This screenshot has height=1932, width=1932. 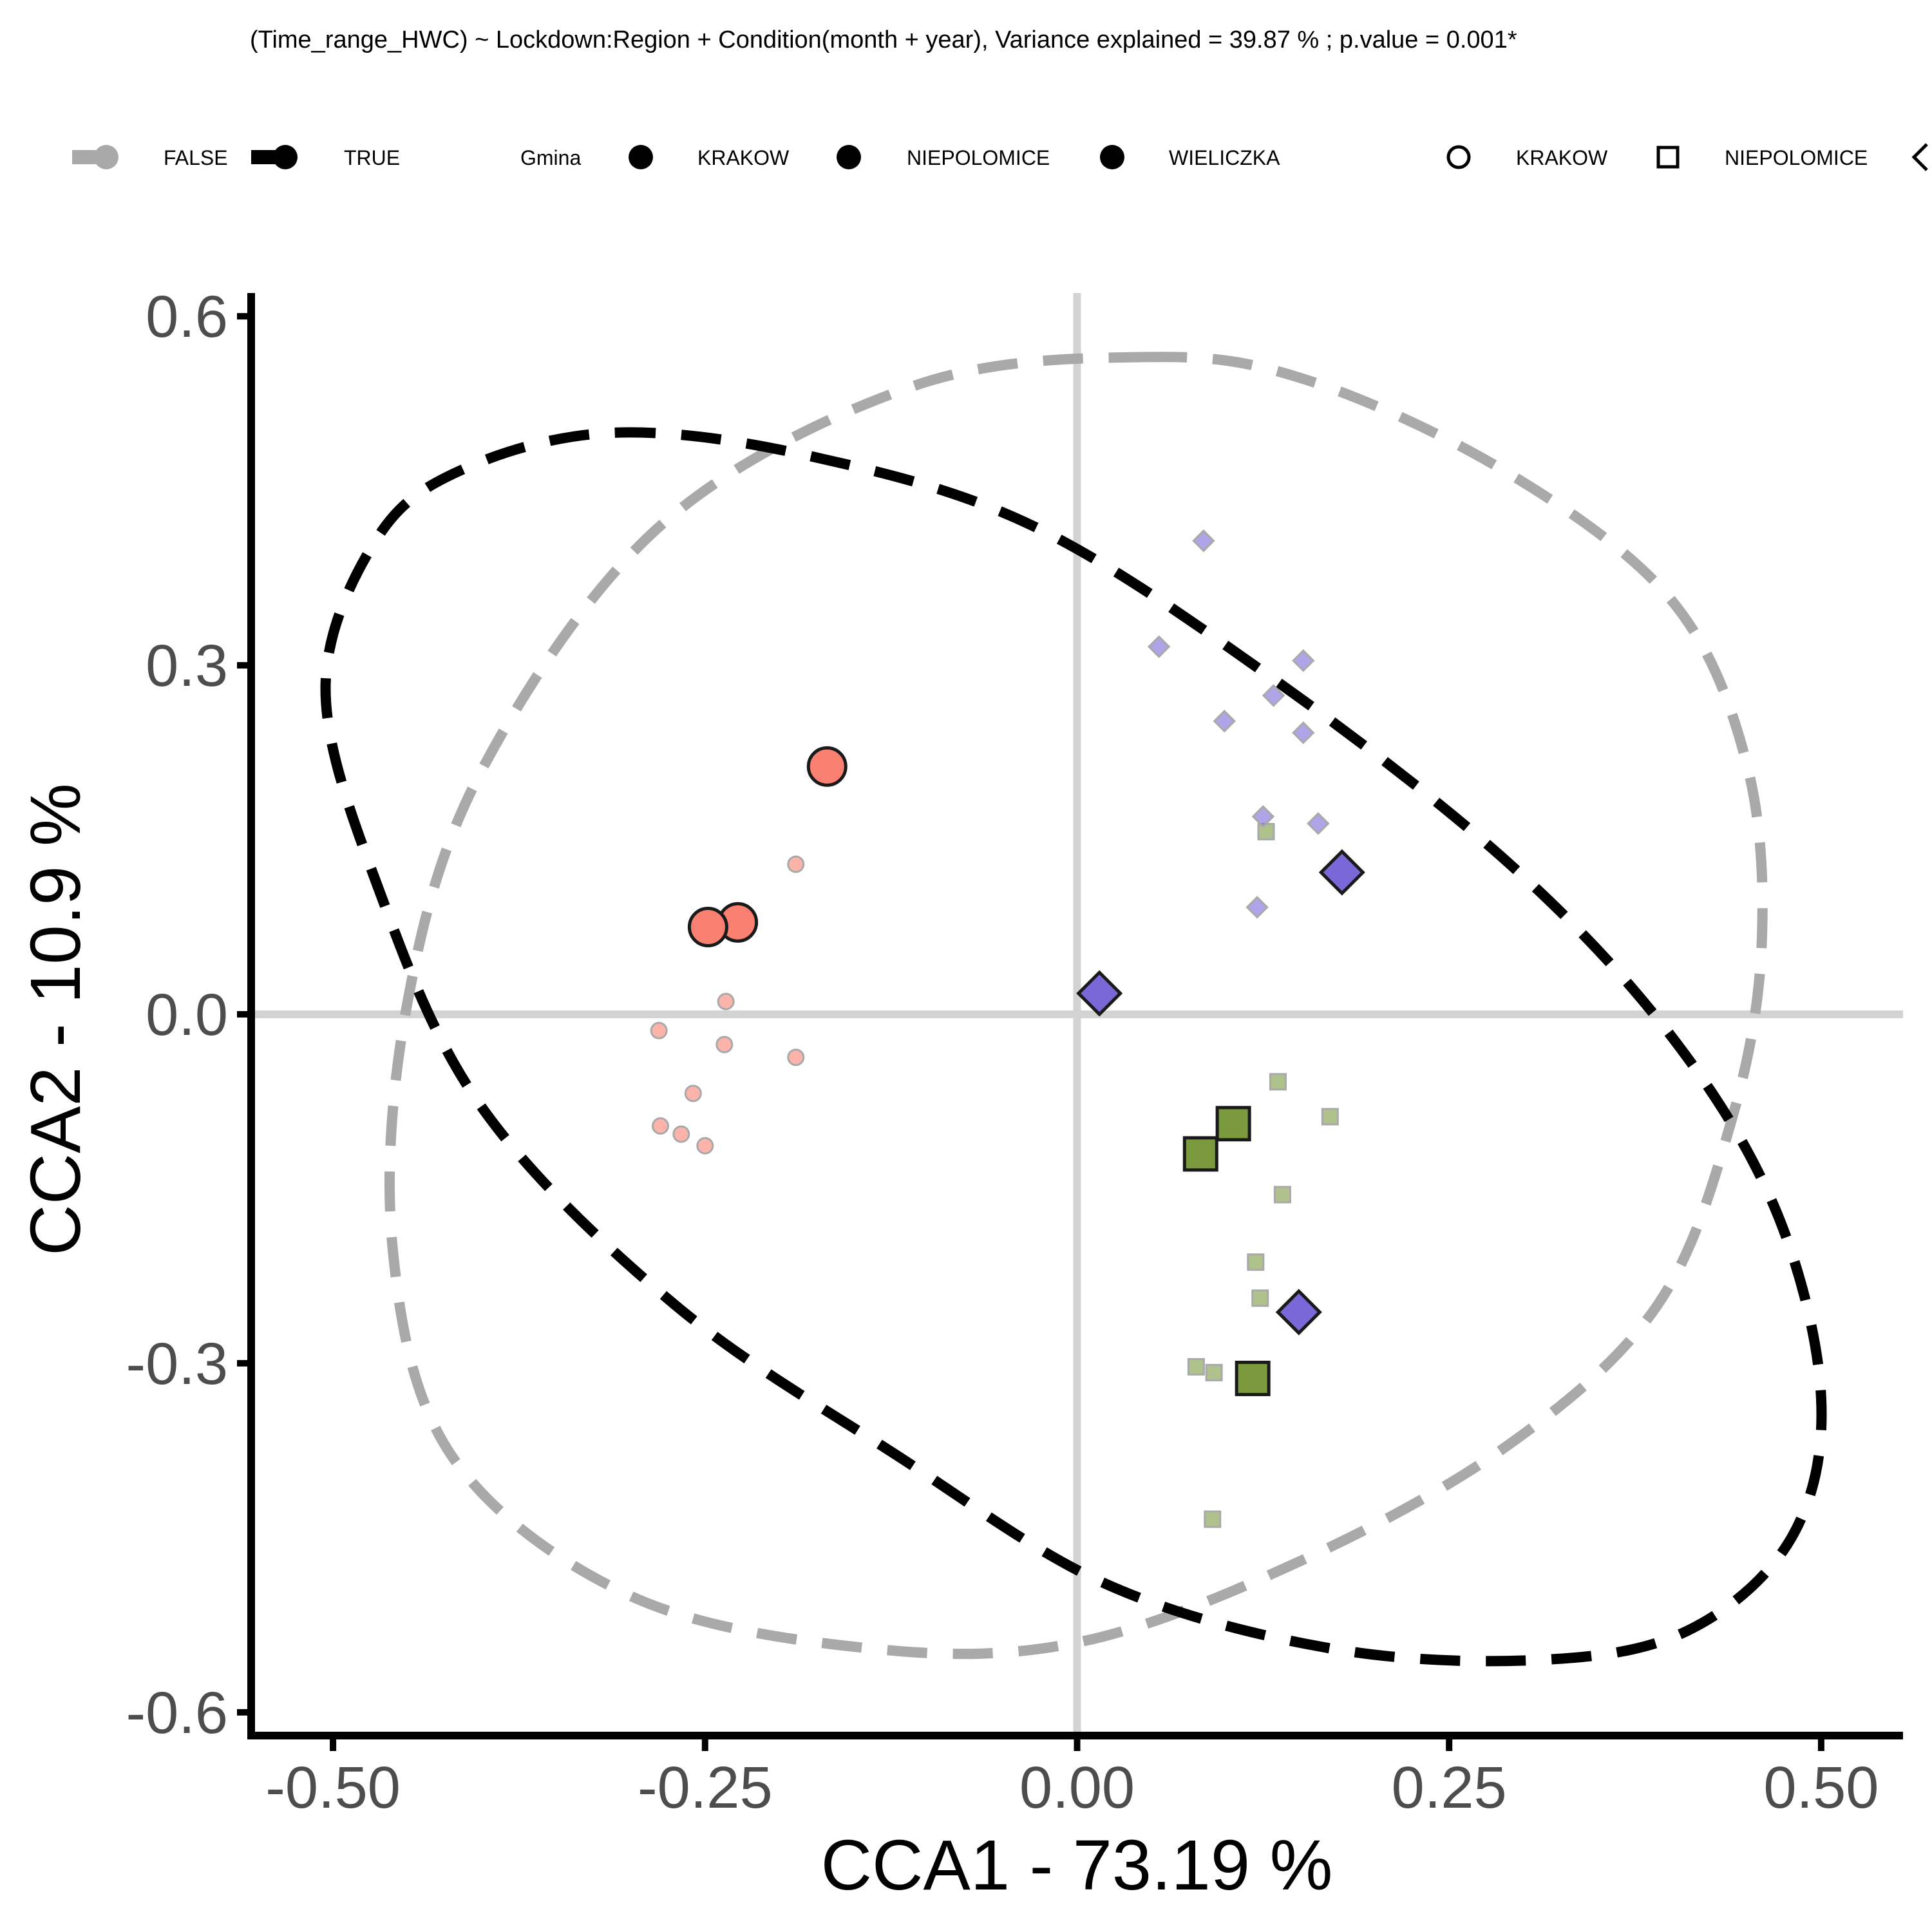 I want to click on legend-key-color-wieliczka, so click(x=1112, y=157).